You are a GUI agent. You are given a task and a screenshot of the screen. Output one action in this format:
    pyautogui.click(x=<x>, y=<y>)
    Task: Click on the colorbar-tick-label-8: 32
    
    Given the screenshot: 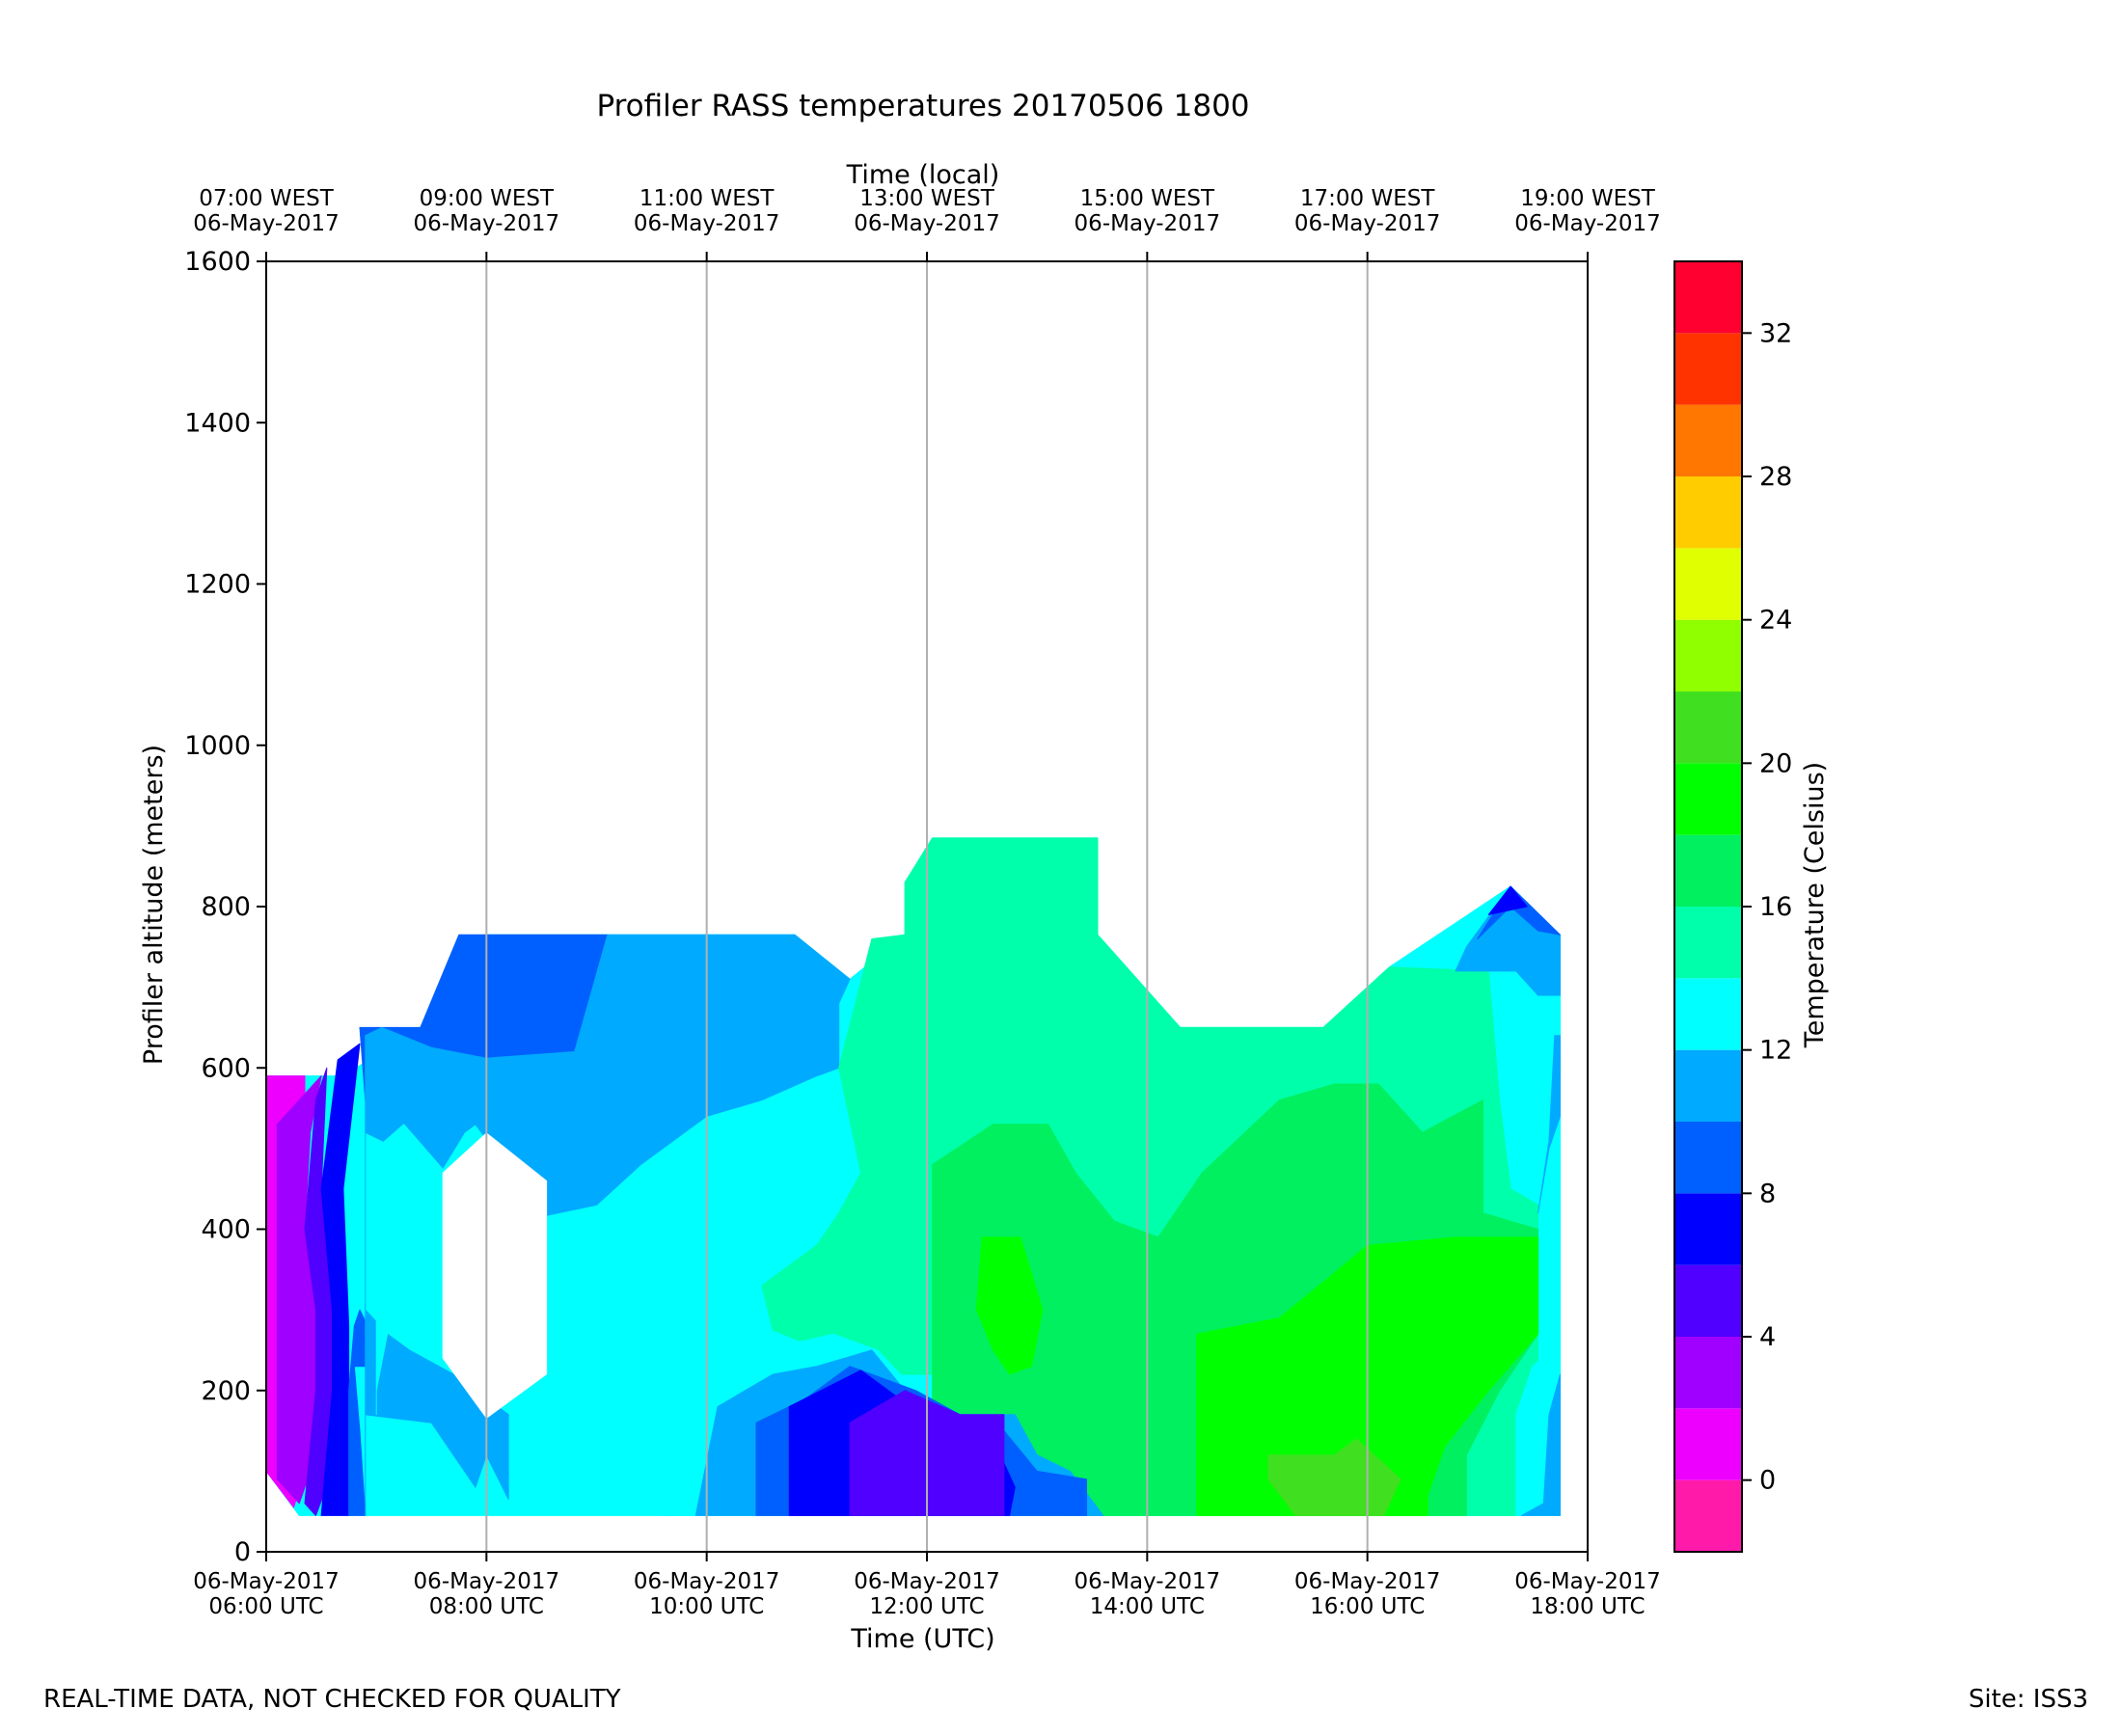 What is the action you would take?
    pyautogui.click(x=1776, y=333)
    